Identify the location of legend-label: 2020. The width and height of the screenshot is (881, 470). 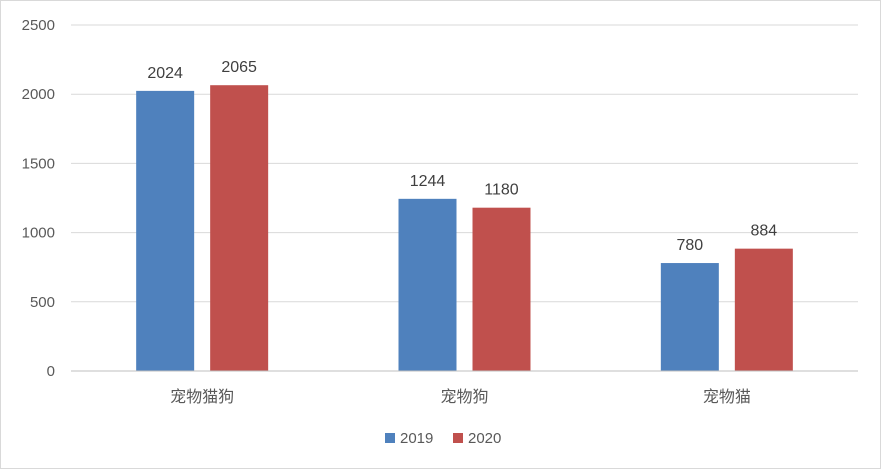
(484, 438).